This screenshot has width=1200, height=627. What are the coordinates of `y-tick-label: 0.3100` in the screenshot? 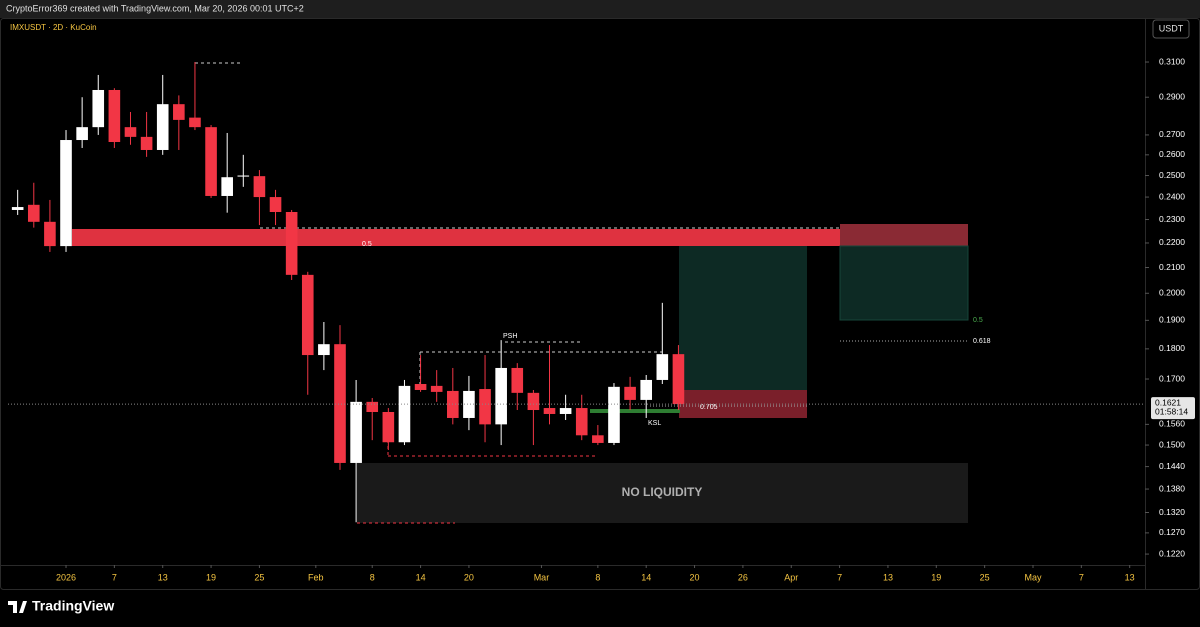 It's located at (1172, 61).